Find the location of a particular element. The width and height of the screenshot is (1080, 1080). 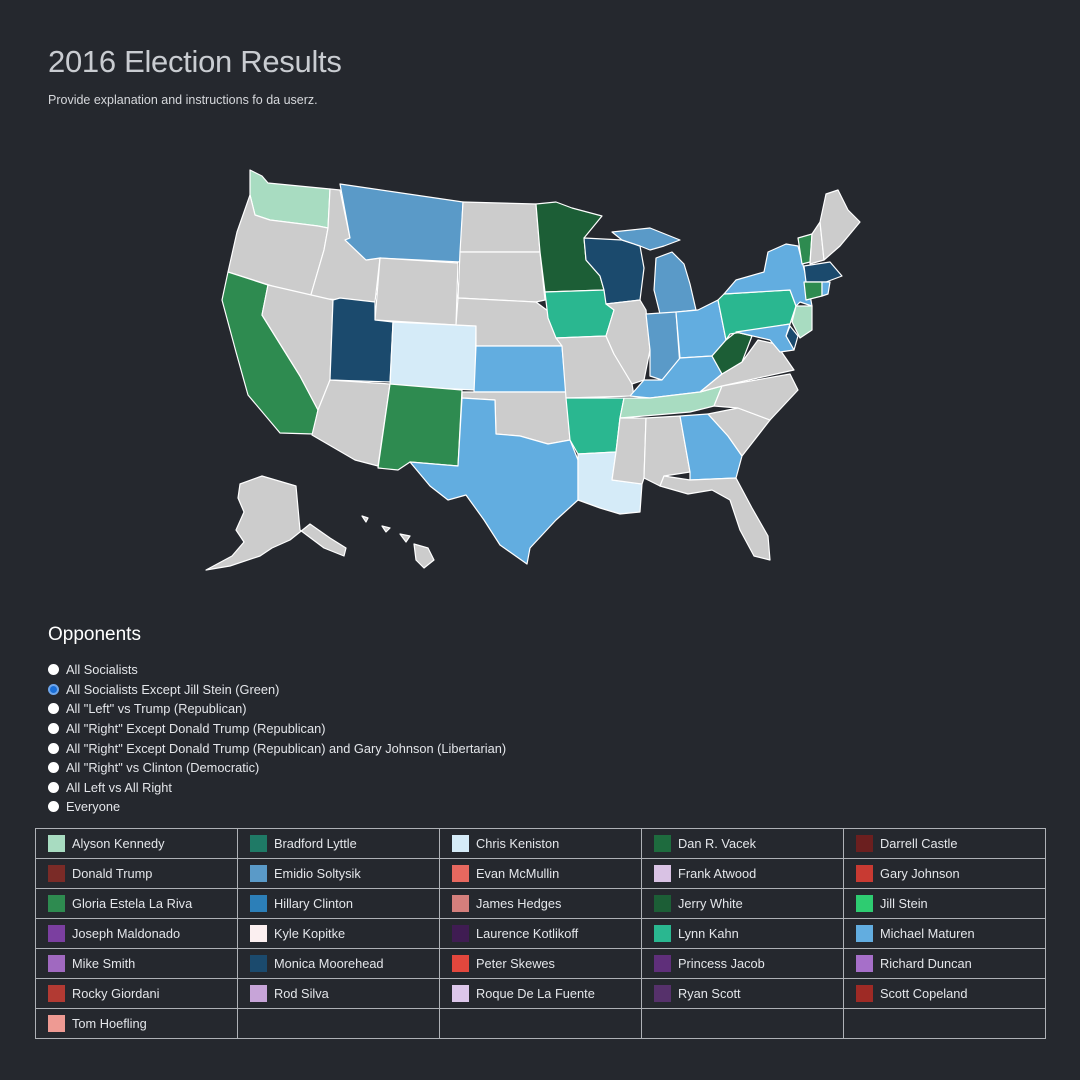

candidate-name: Tom Hoefling is located at coordinates (109, 1023).